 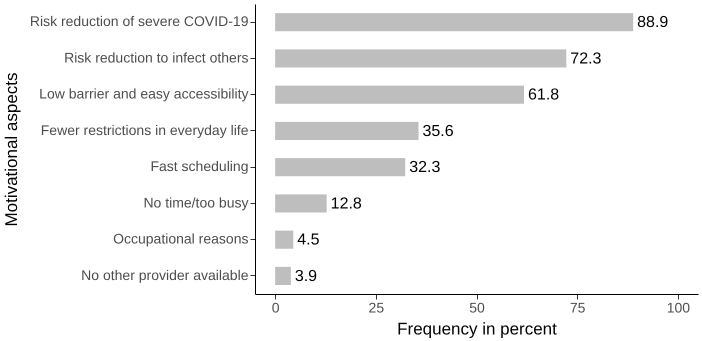 What do you see at coordinates (156, 57) in the screenshot?
I see `y-tick-label: Risk reduction to infect others` at bounding box center [156, 57].